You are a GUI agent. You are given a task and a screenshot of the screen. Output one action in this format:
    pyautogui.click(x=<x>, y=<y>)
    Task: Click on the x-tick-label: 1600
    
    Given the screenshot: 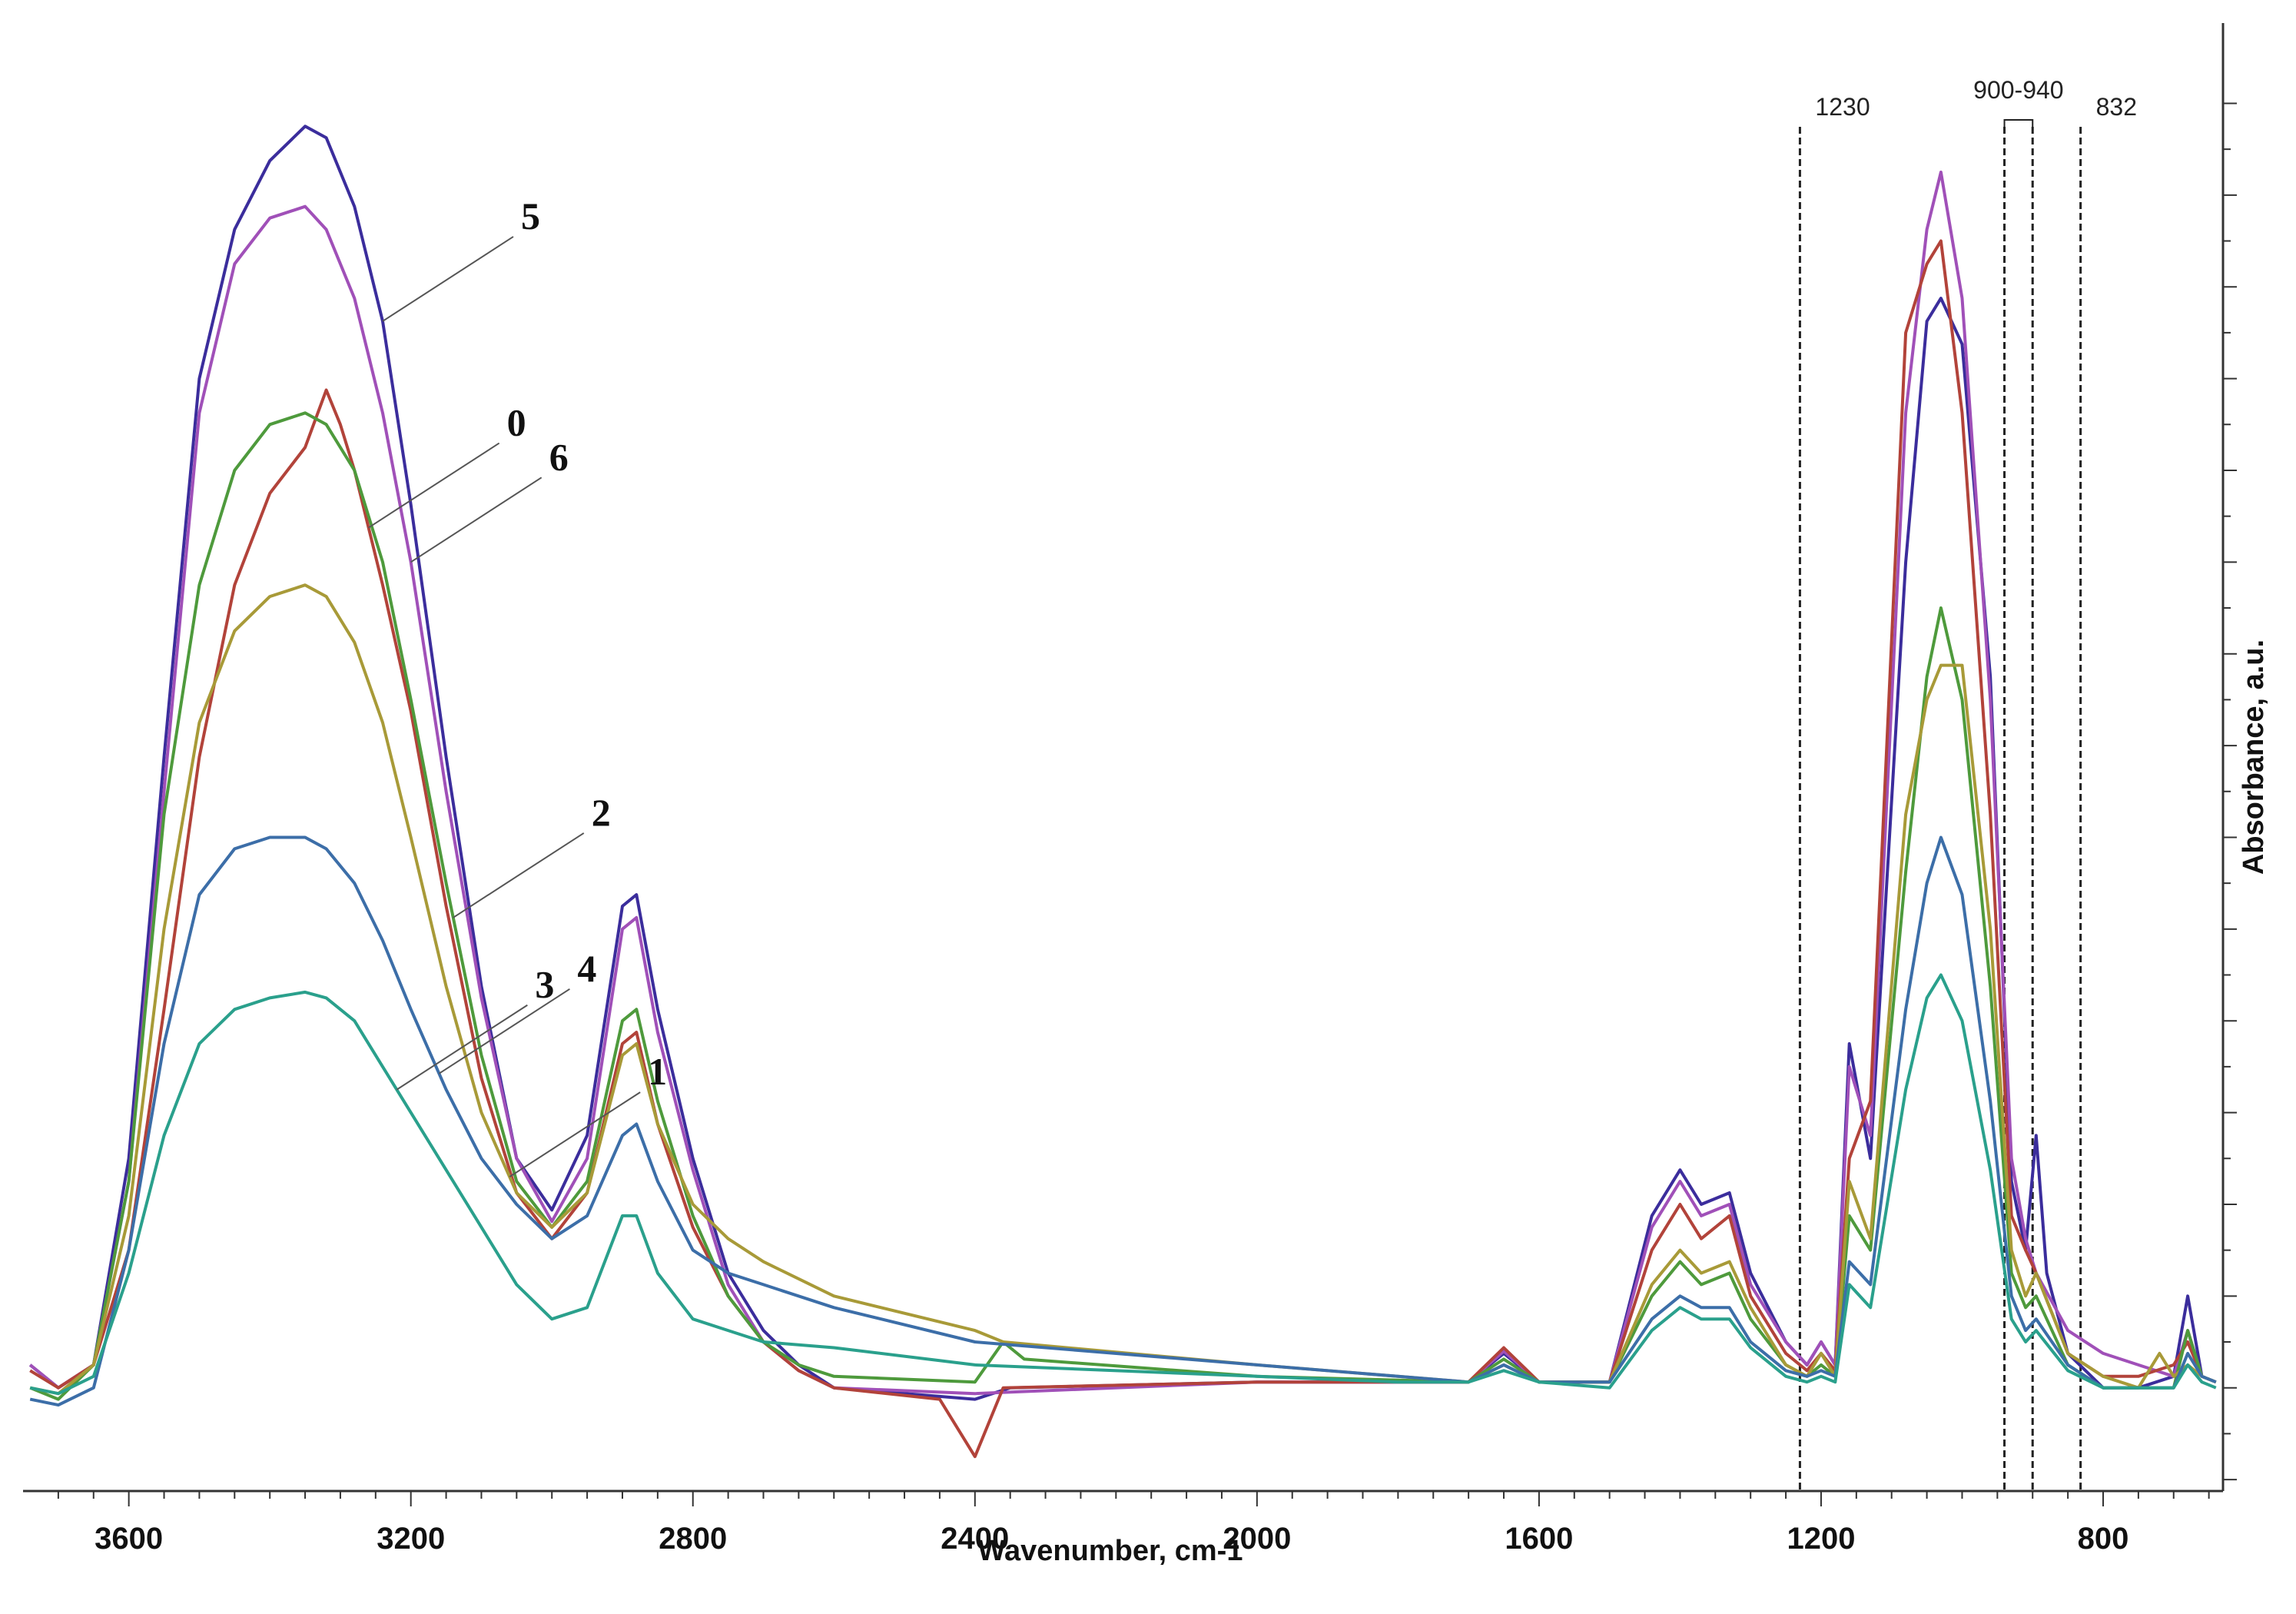 What is the action you would take?
    pyautogui.click(x=1539, y=1539)
    